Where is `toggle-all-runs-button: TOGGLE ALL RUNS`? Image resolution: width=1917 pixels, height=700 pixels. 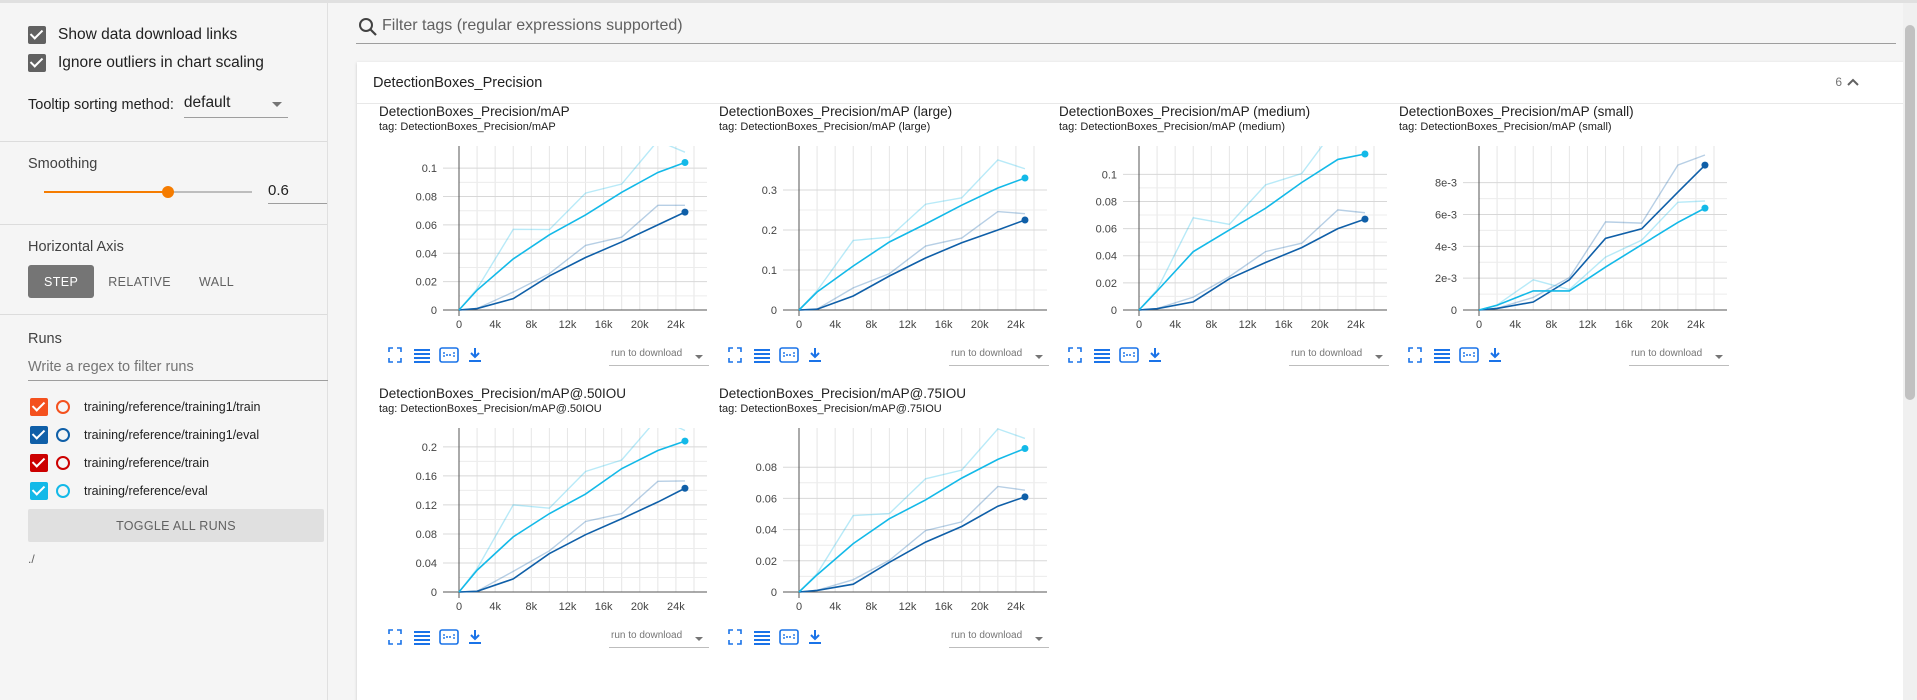
toggle-all-runs-button: TOGGLE ALL RUNS is located at coordinates (176, 525).